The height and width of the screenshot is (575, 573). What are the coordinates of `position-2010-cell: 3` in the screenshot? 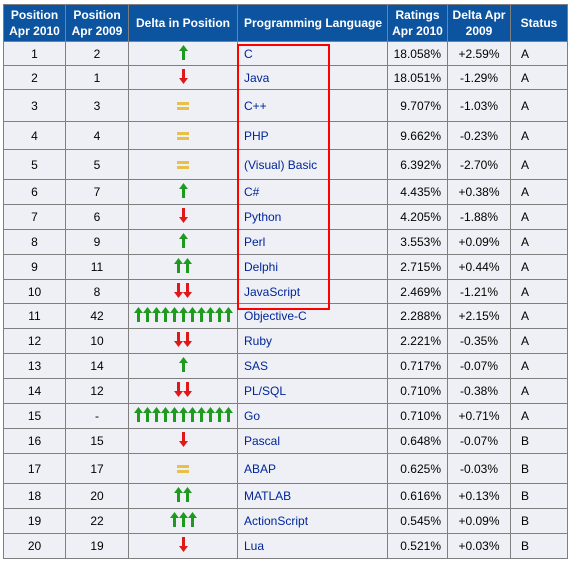 It's located at (34, 105).